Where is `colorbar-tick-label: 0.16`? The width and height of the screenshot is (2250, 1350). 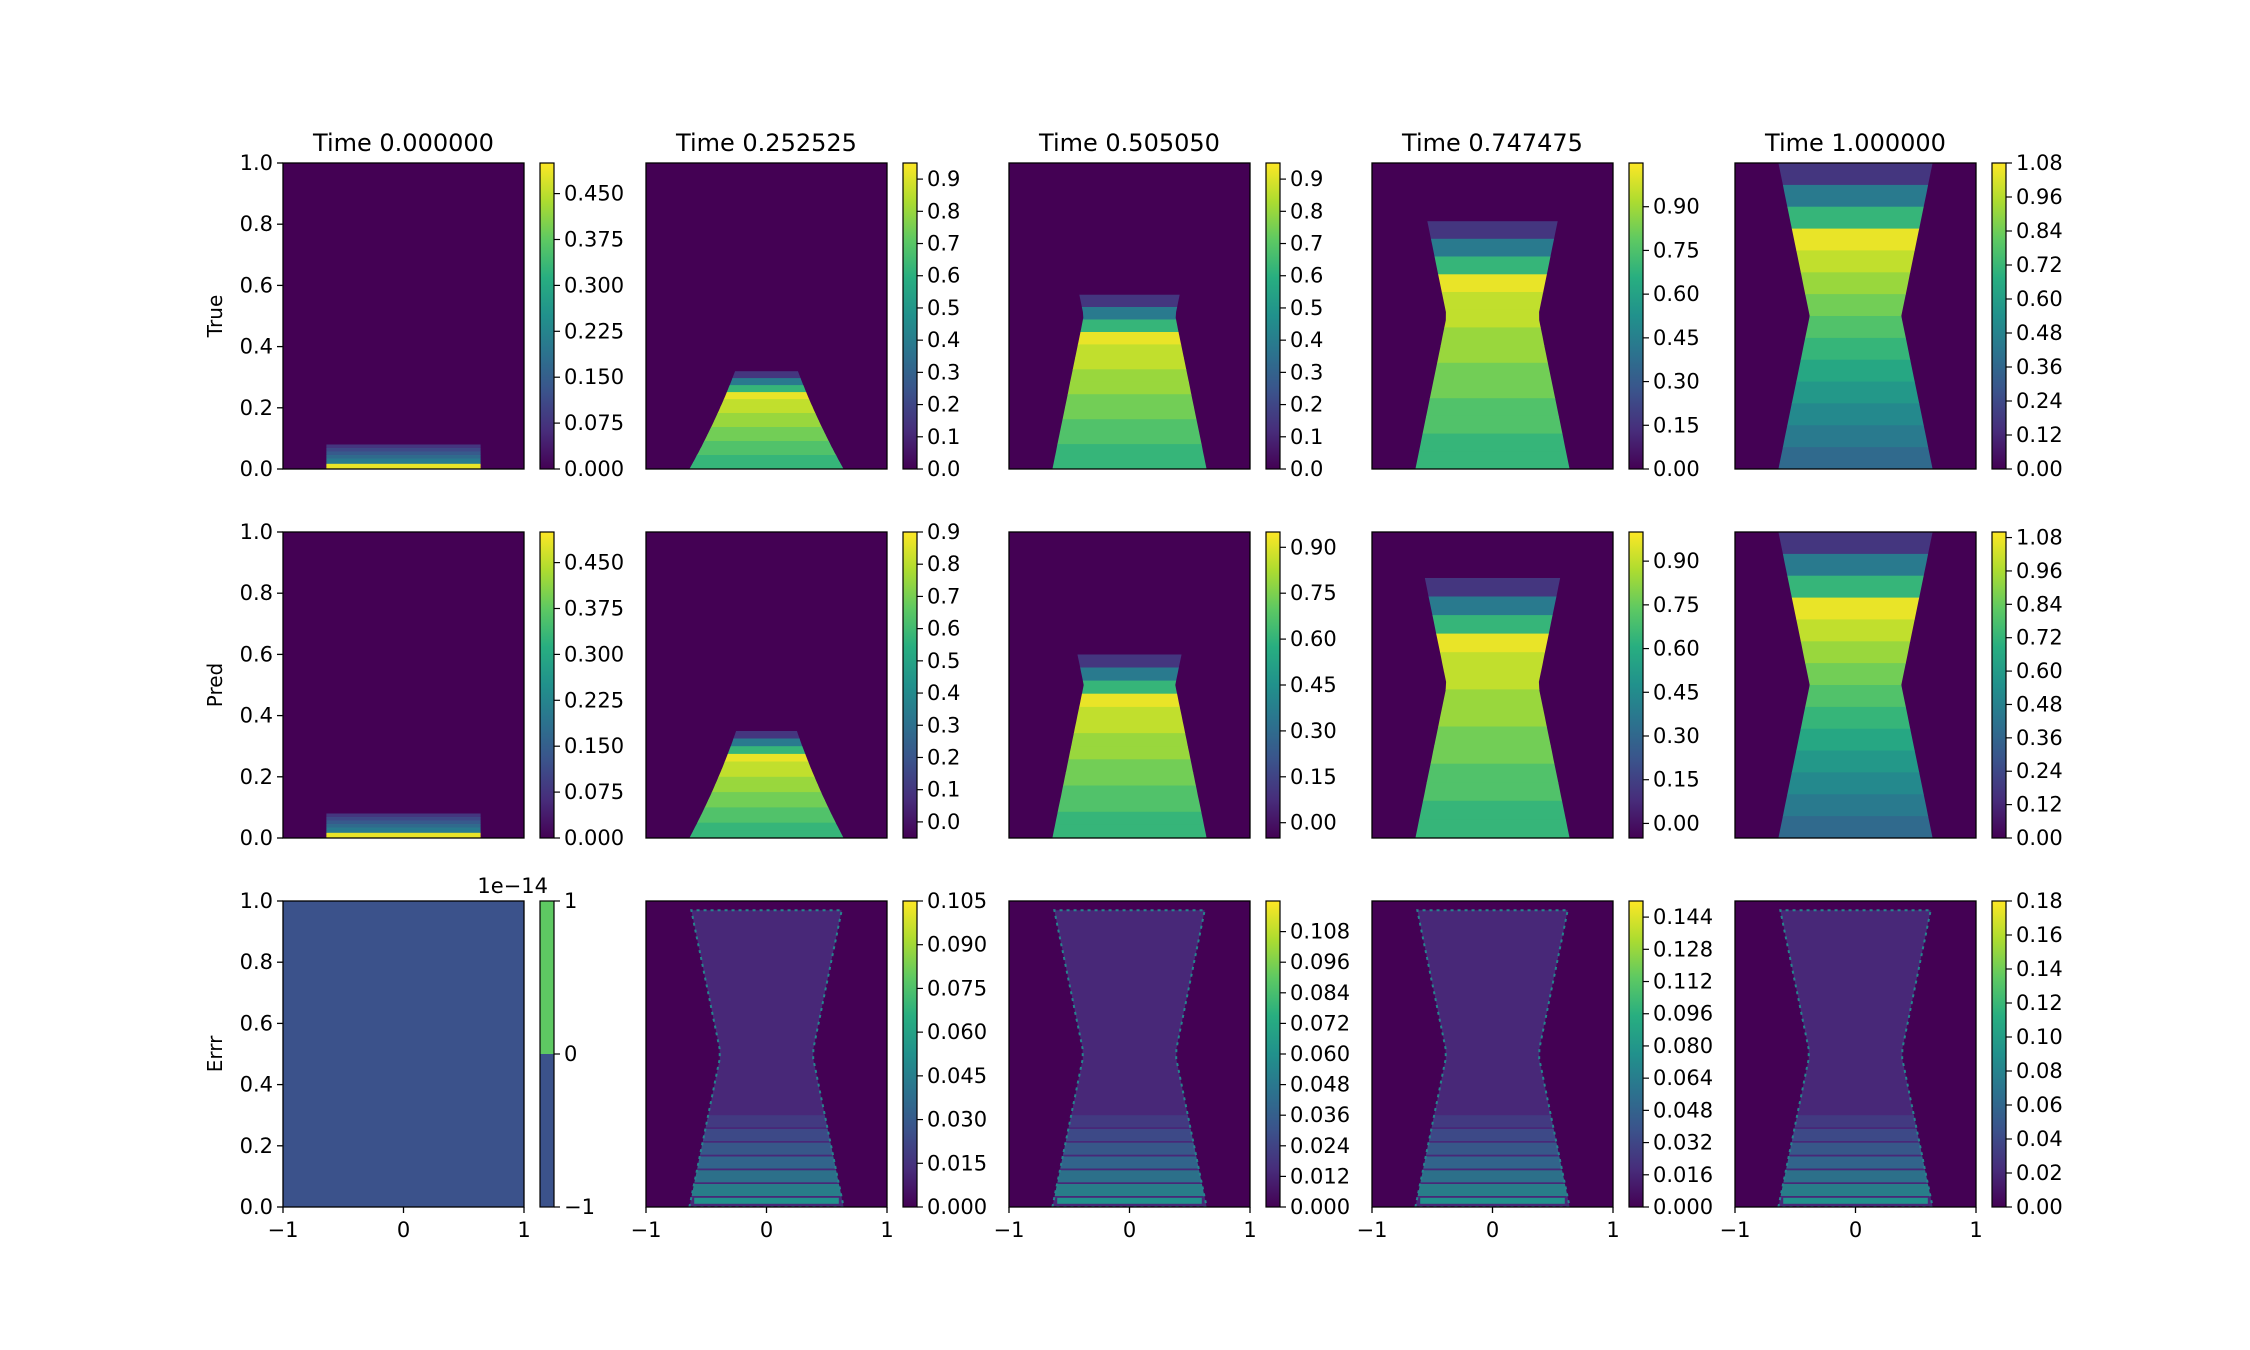 colorbar-tick-label: 0.16 is located at coordinates (2039, 935).